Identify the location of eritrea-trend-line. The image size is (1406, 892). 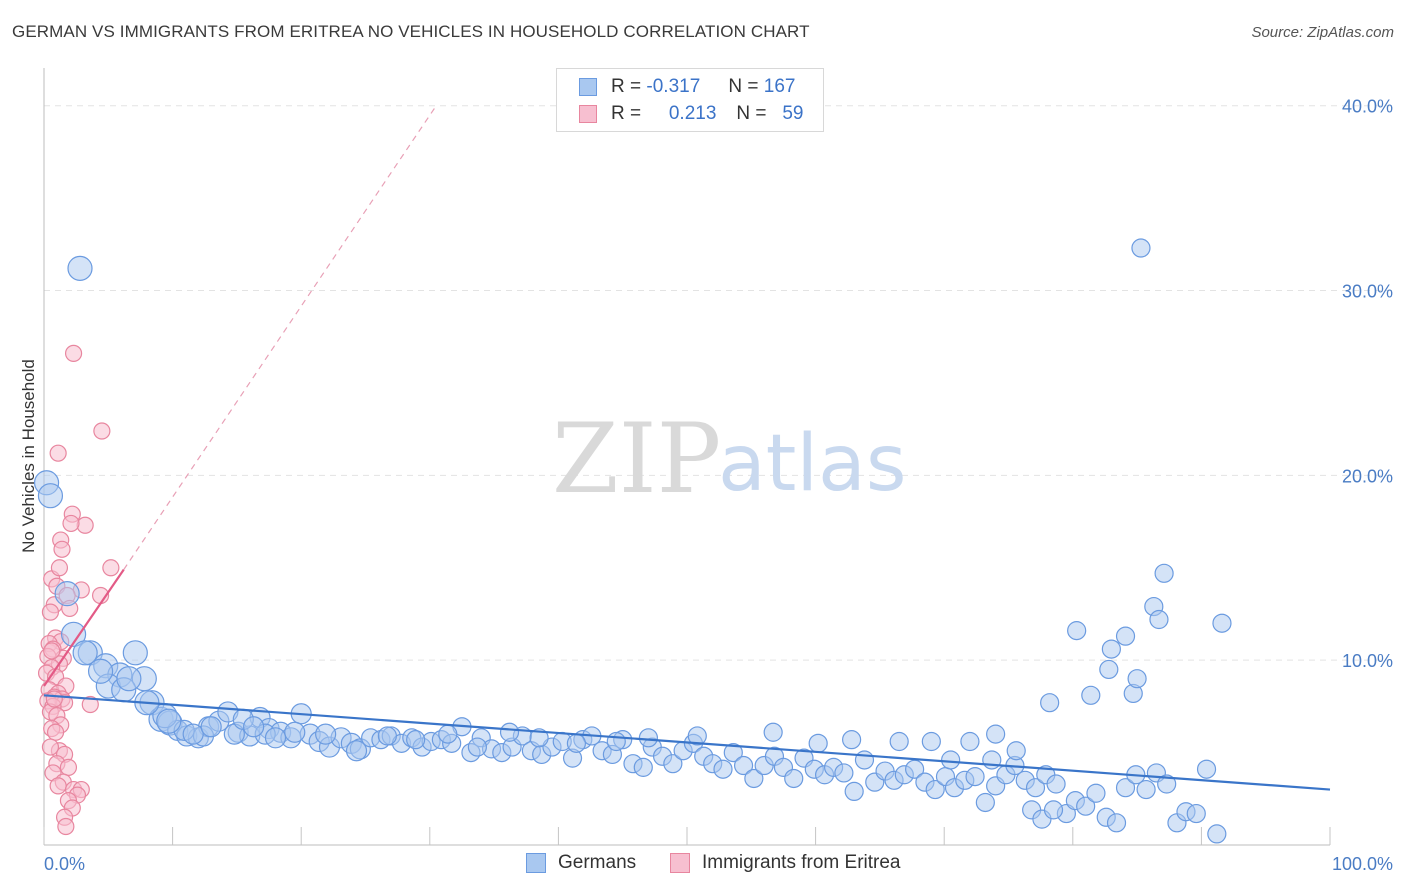
(84, 627).